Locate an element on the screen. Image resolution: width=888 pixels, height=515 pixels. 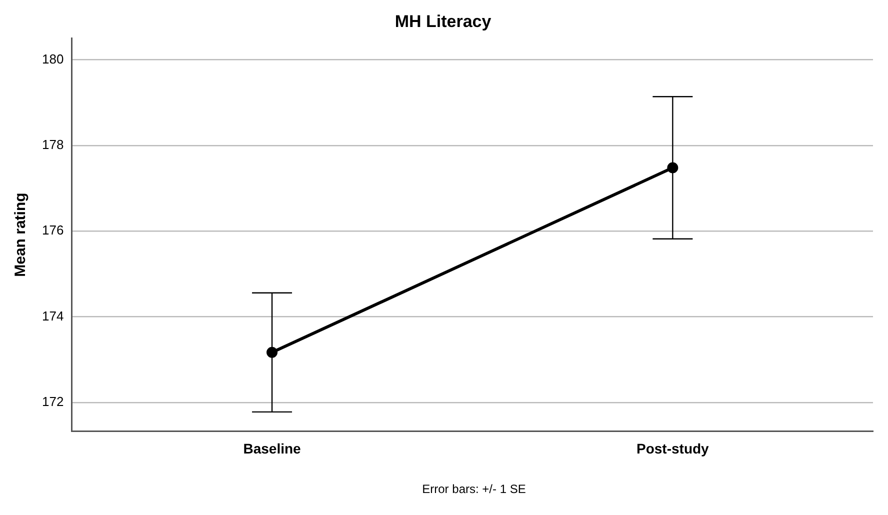
y-tick-label: 176 is located at coordinates (53, 230).